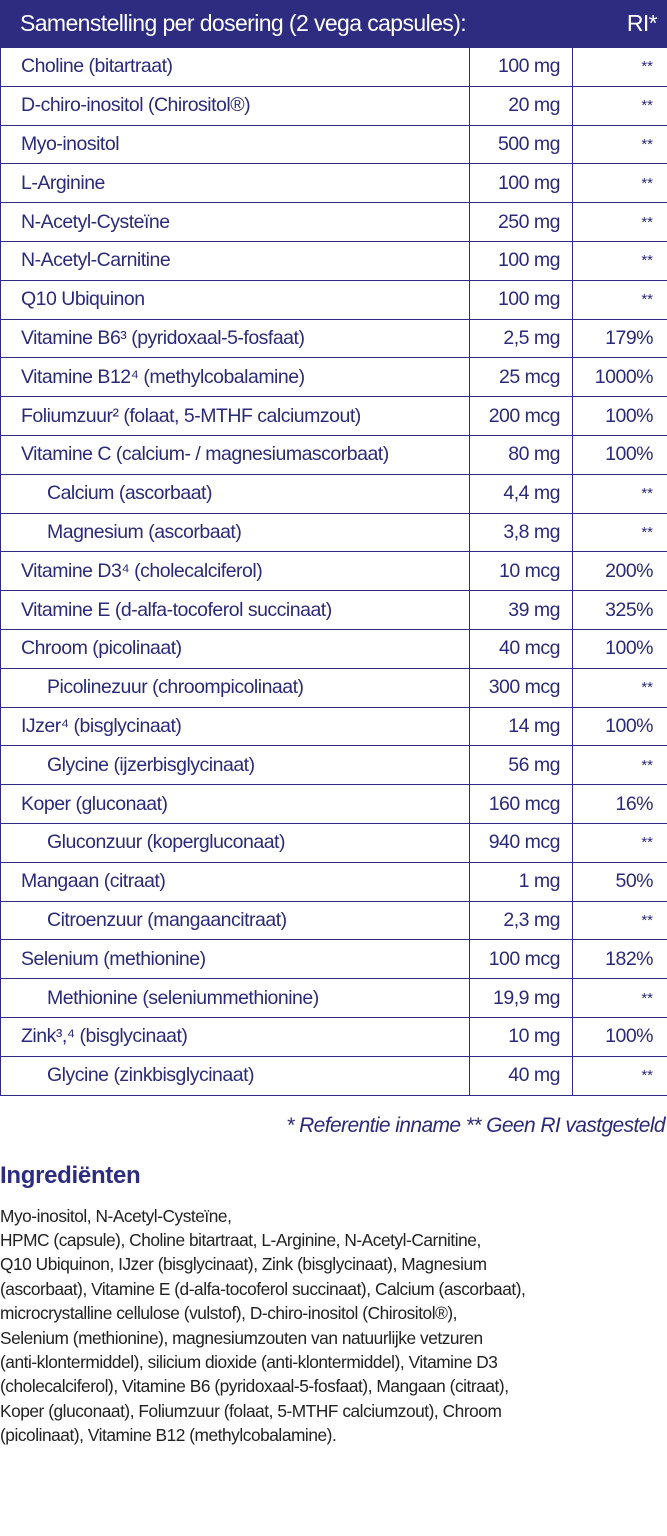  I want to click on nutrient-name: Citroenzuur (mangaancitraat), so click(235, 920).